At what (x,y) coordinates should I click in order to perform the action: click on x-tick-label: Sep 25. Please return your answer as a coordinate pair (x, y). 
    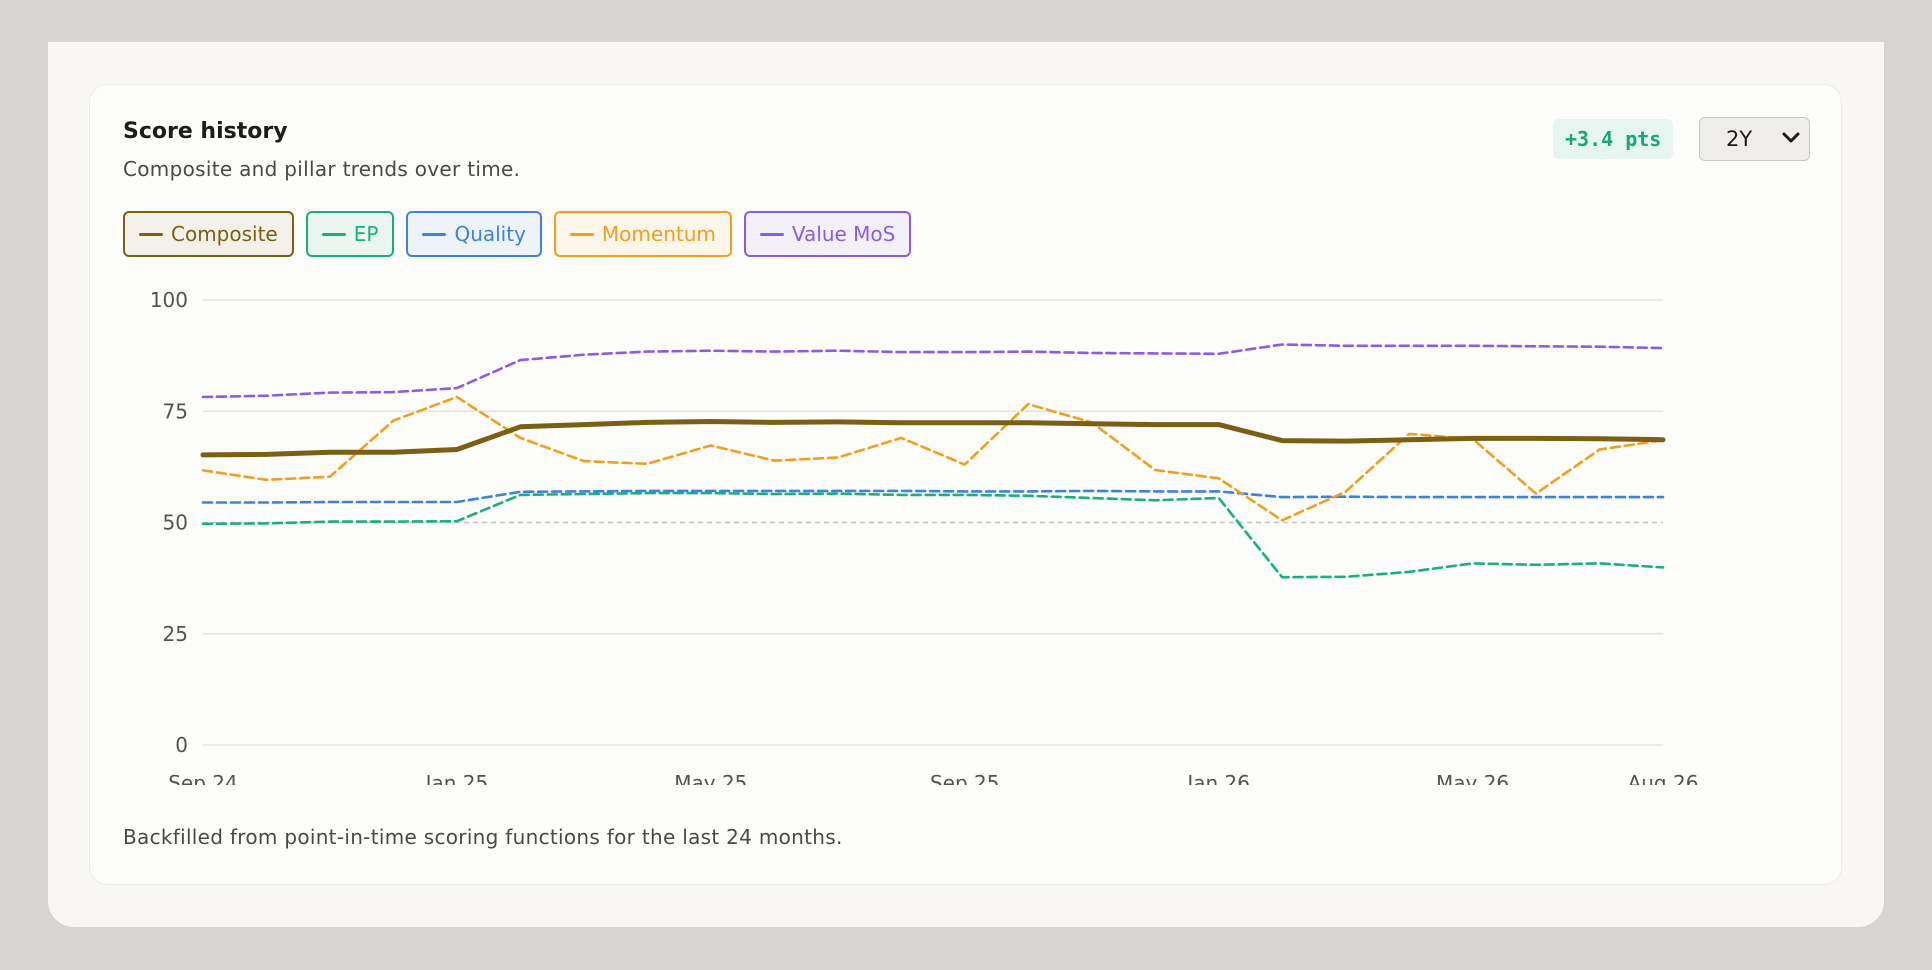
    Looking at the image, I should click on (965, 778).